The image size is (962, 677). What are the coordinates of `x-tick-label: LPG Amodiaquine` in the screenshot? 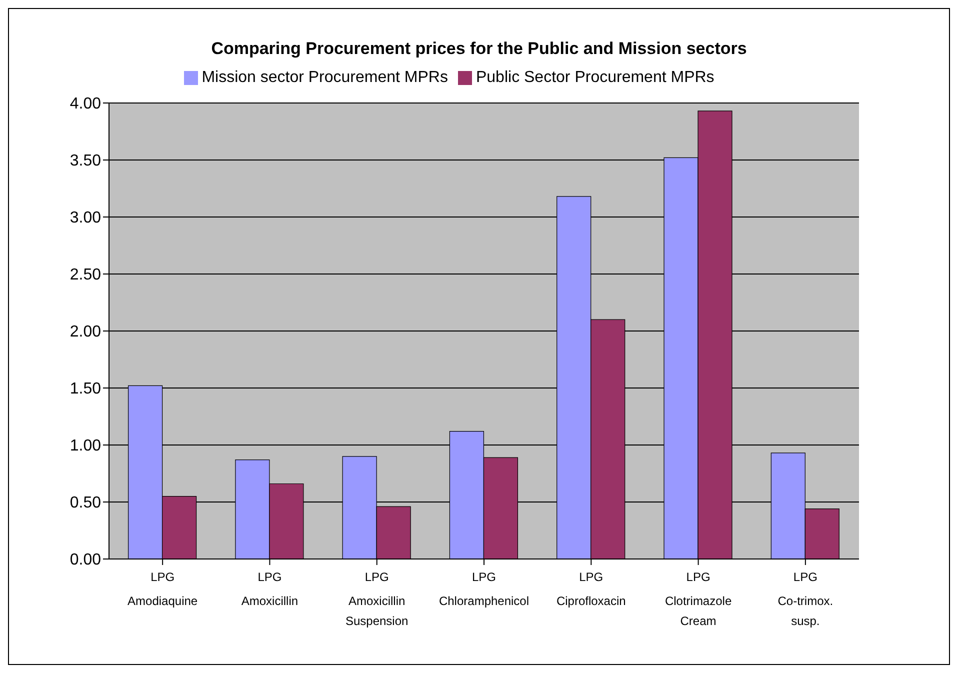 It's located at (163, 589).